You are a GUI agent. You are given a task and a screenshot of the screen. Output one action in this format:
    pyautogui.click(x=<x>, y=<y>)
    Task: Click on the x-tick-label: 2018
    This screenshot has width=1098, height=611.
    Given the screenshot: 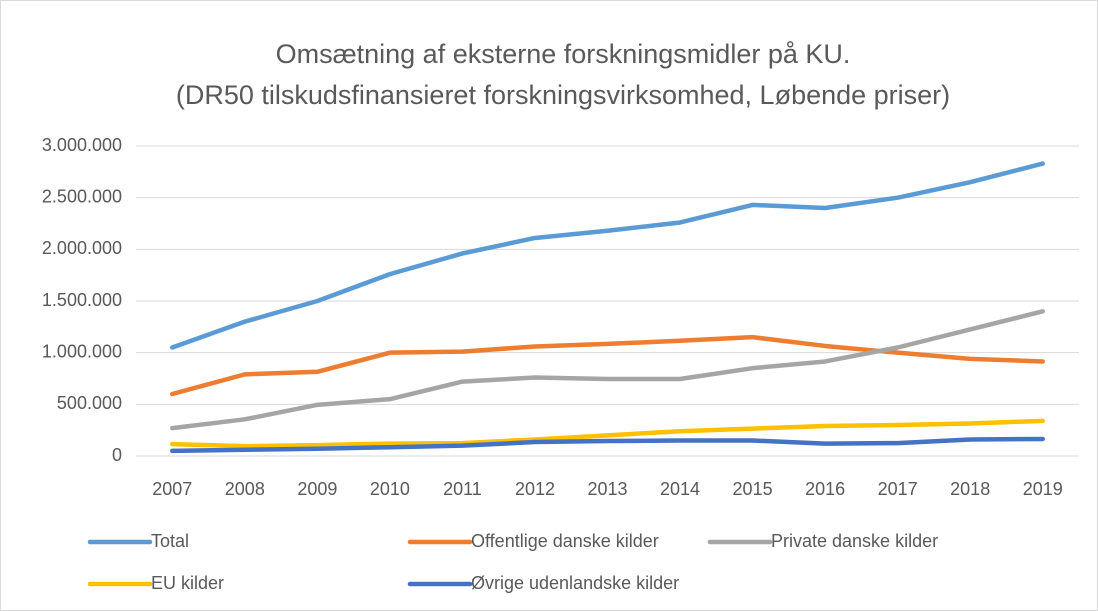 What is the action you would take?
    pyautogui.click(x=970, y=489)
    